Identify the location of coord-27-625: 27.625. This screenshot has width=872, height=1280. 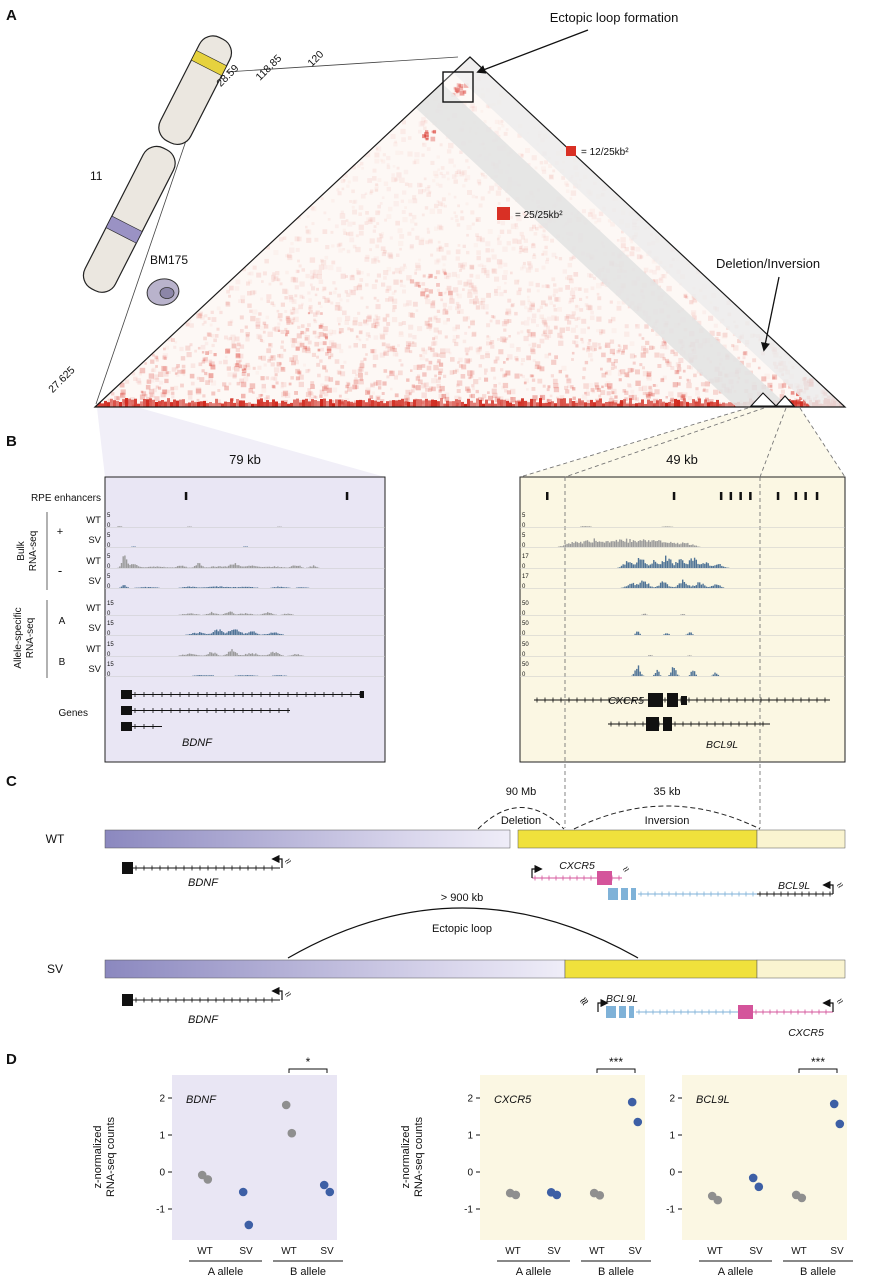
(61, 379).